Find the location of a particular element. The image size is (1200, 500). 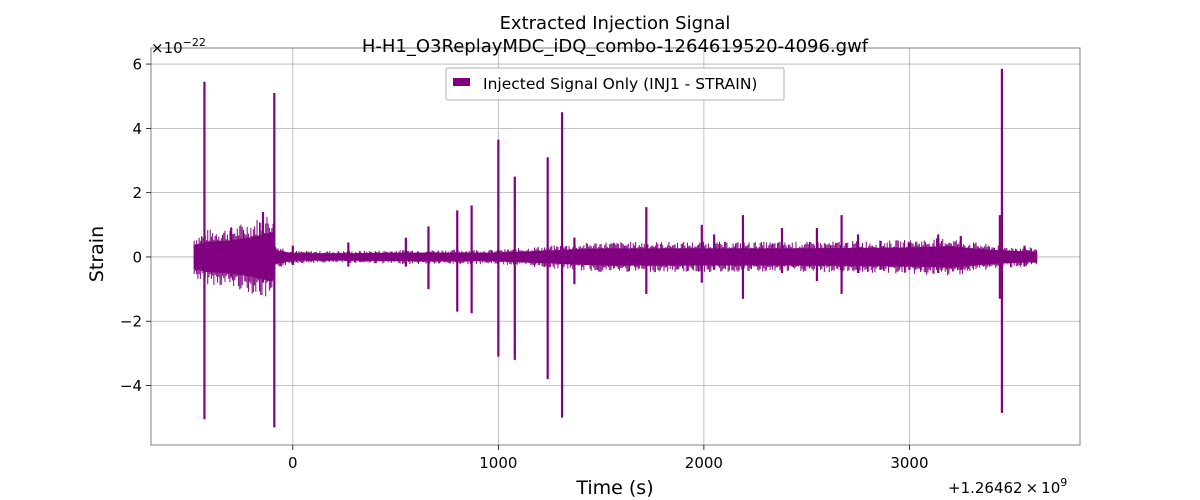

x-tick-label: 0 is located at coordinates (293, 463).